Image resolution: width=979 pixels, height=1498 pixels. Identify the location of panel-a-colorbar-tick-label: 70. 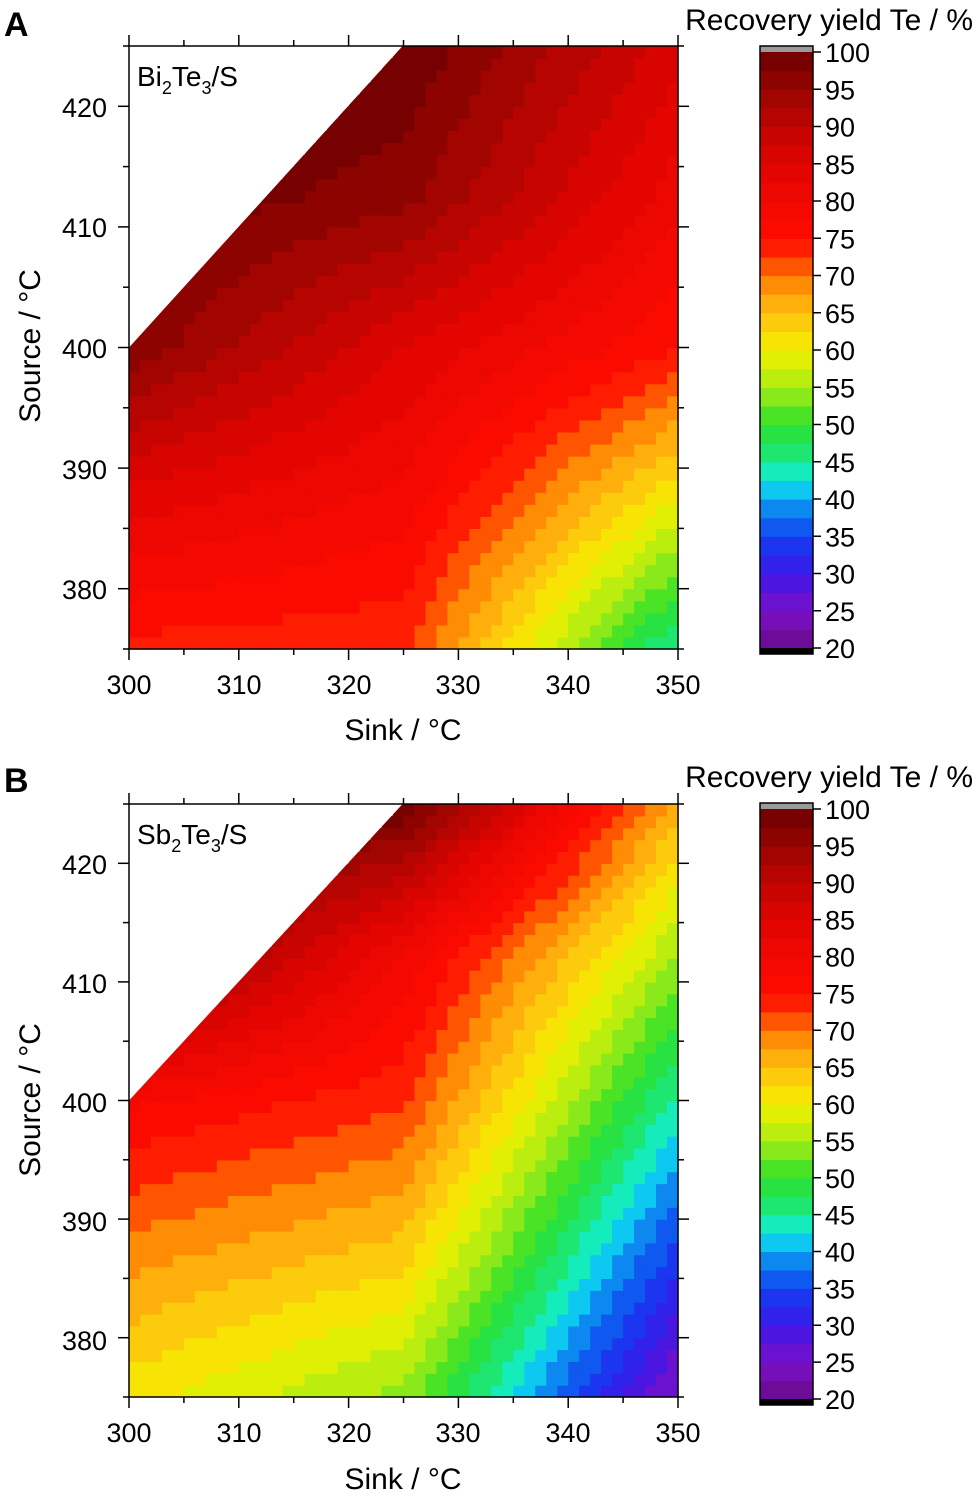
(840, 277).